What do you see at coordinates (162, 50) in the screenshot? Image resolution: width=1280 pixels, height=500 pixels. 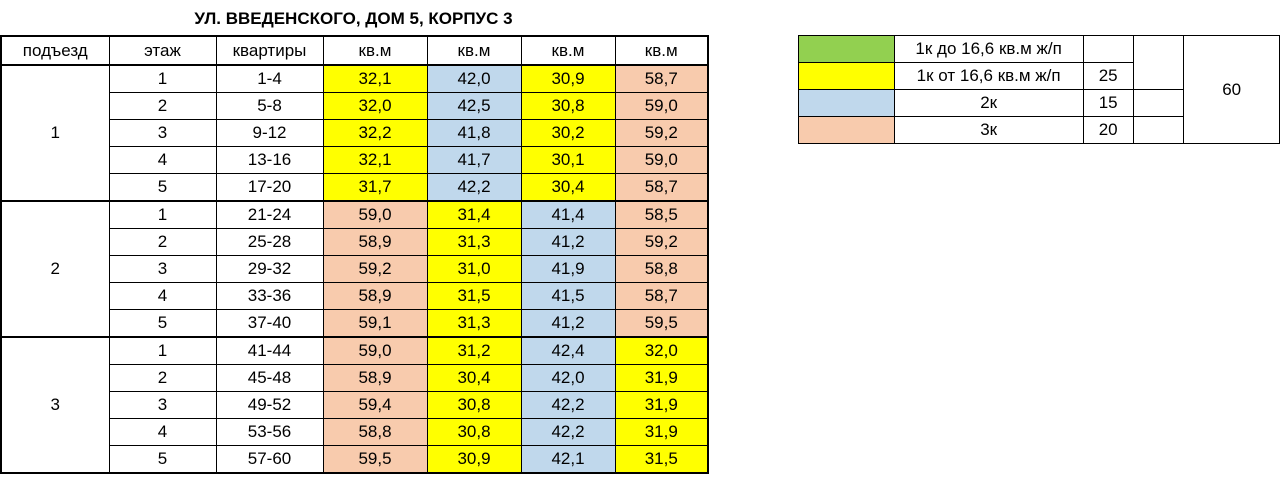 I see `header-floor: этаж` at bounding box center [162, 50].